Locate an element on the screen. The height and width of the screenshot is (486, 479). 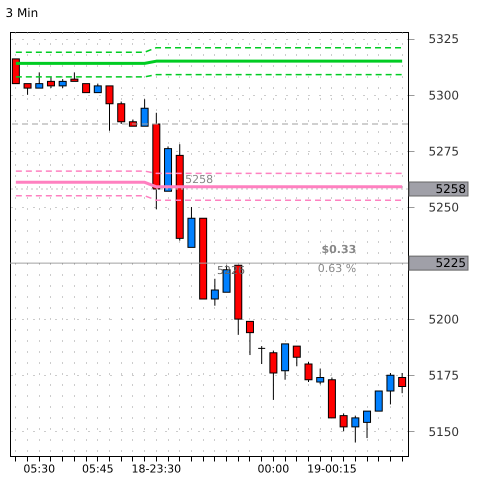
y-tick-label: 5325 is located at coordinates (444, 39).